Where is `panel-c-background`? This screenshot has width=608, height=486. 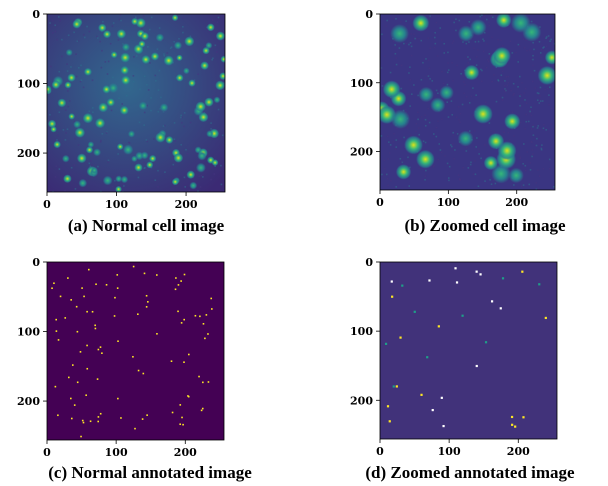 panel-c-background is located at coordinates (135, 351).